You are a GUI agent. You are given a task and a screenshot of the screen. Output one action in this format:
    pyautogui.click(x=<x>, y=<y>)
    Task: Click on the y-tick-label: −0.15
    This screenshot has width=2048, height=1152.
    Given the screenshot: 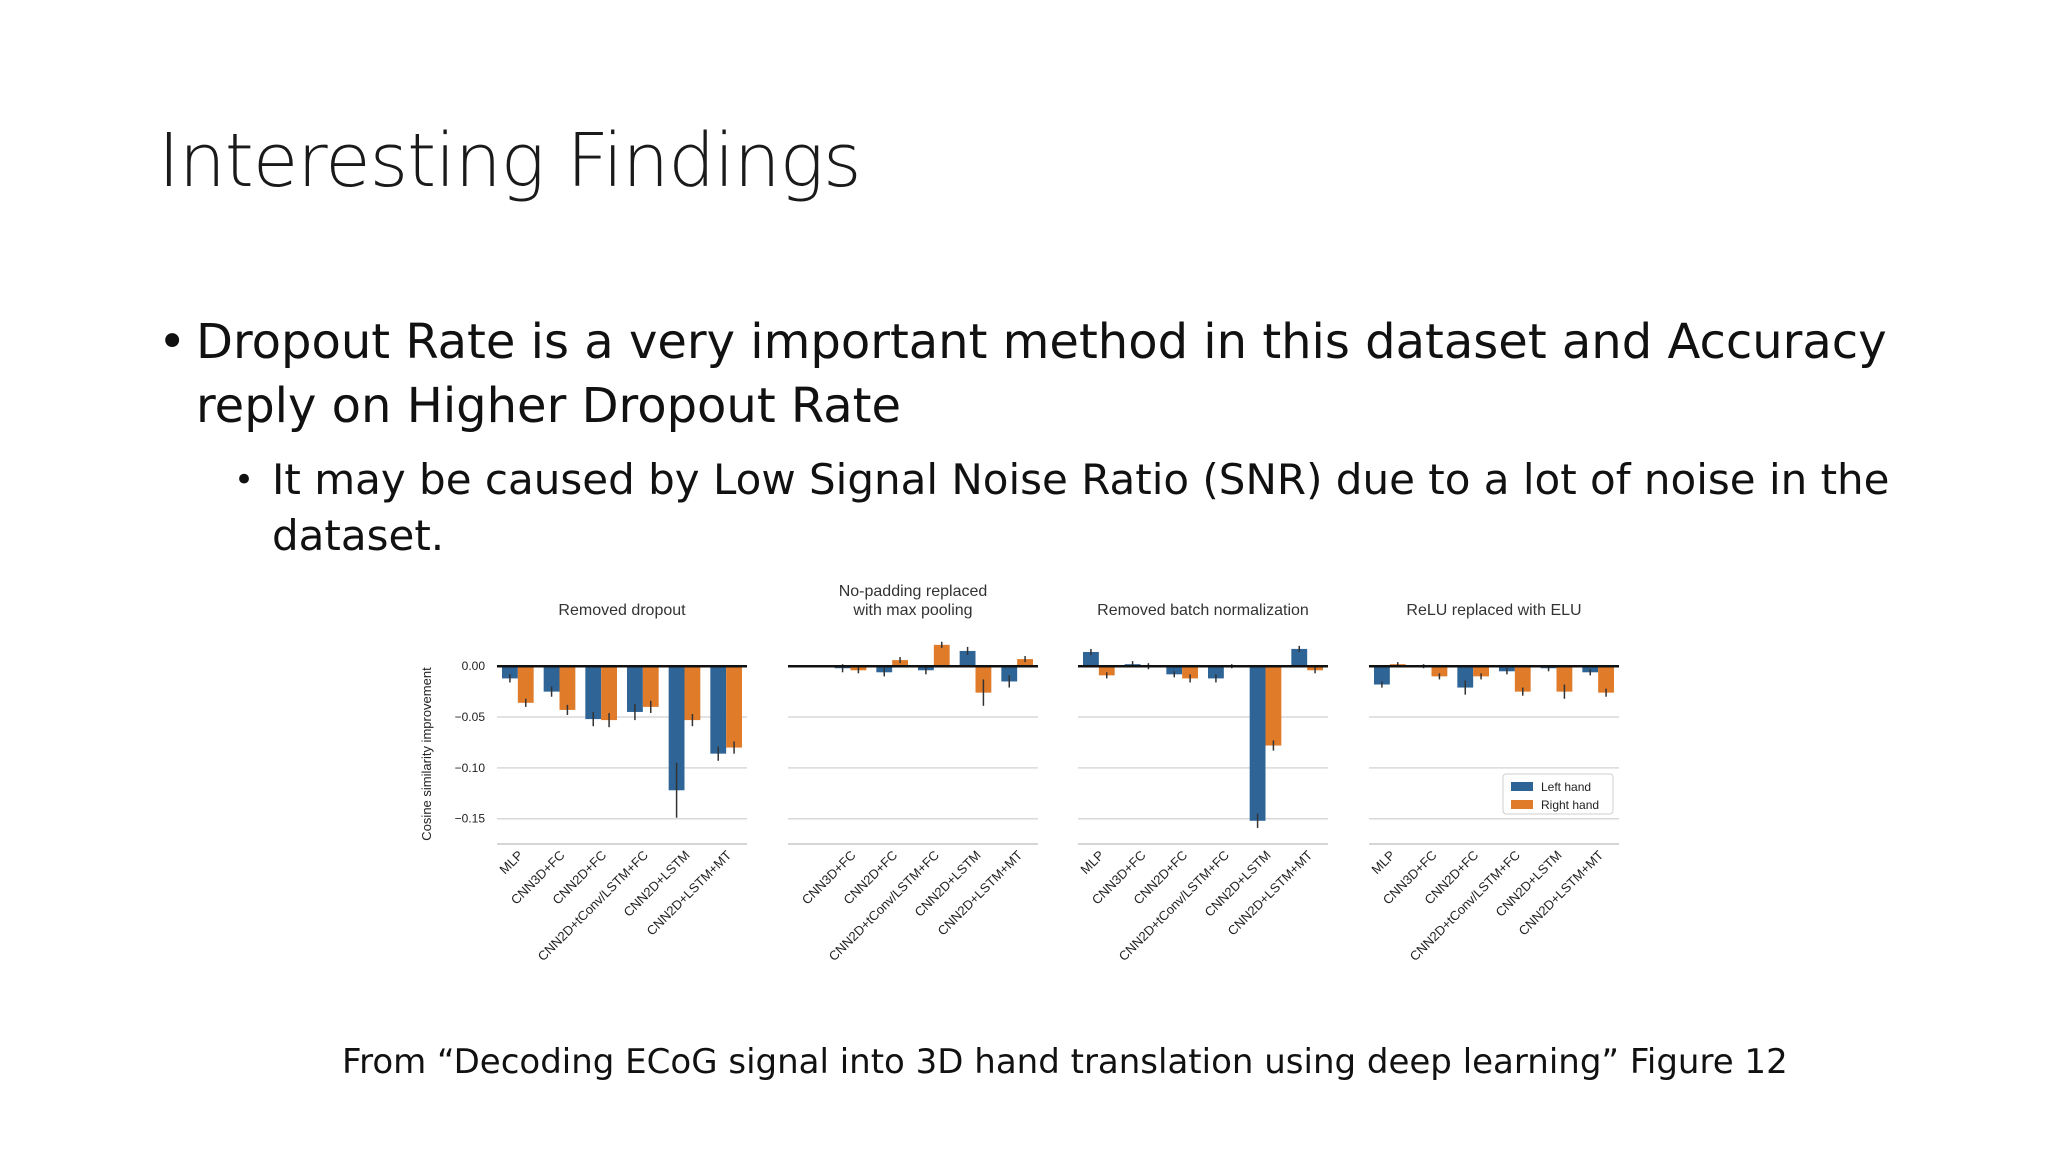 What is the action you would take?
    pyautogui.click(x=470, y=819)
    